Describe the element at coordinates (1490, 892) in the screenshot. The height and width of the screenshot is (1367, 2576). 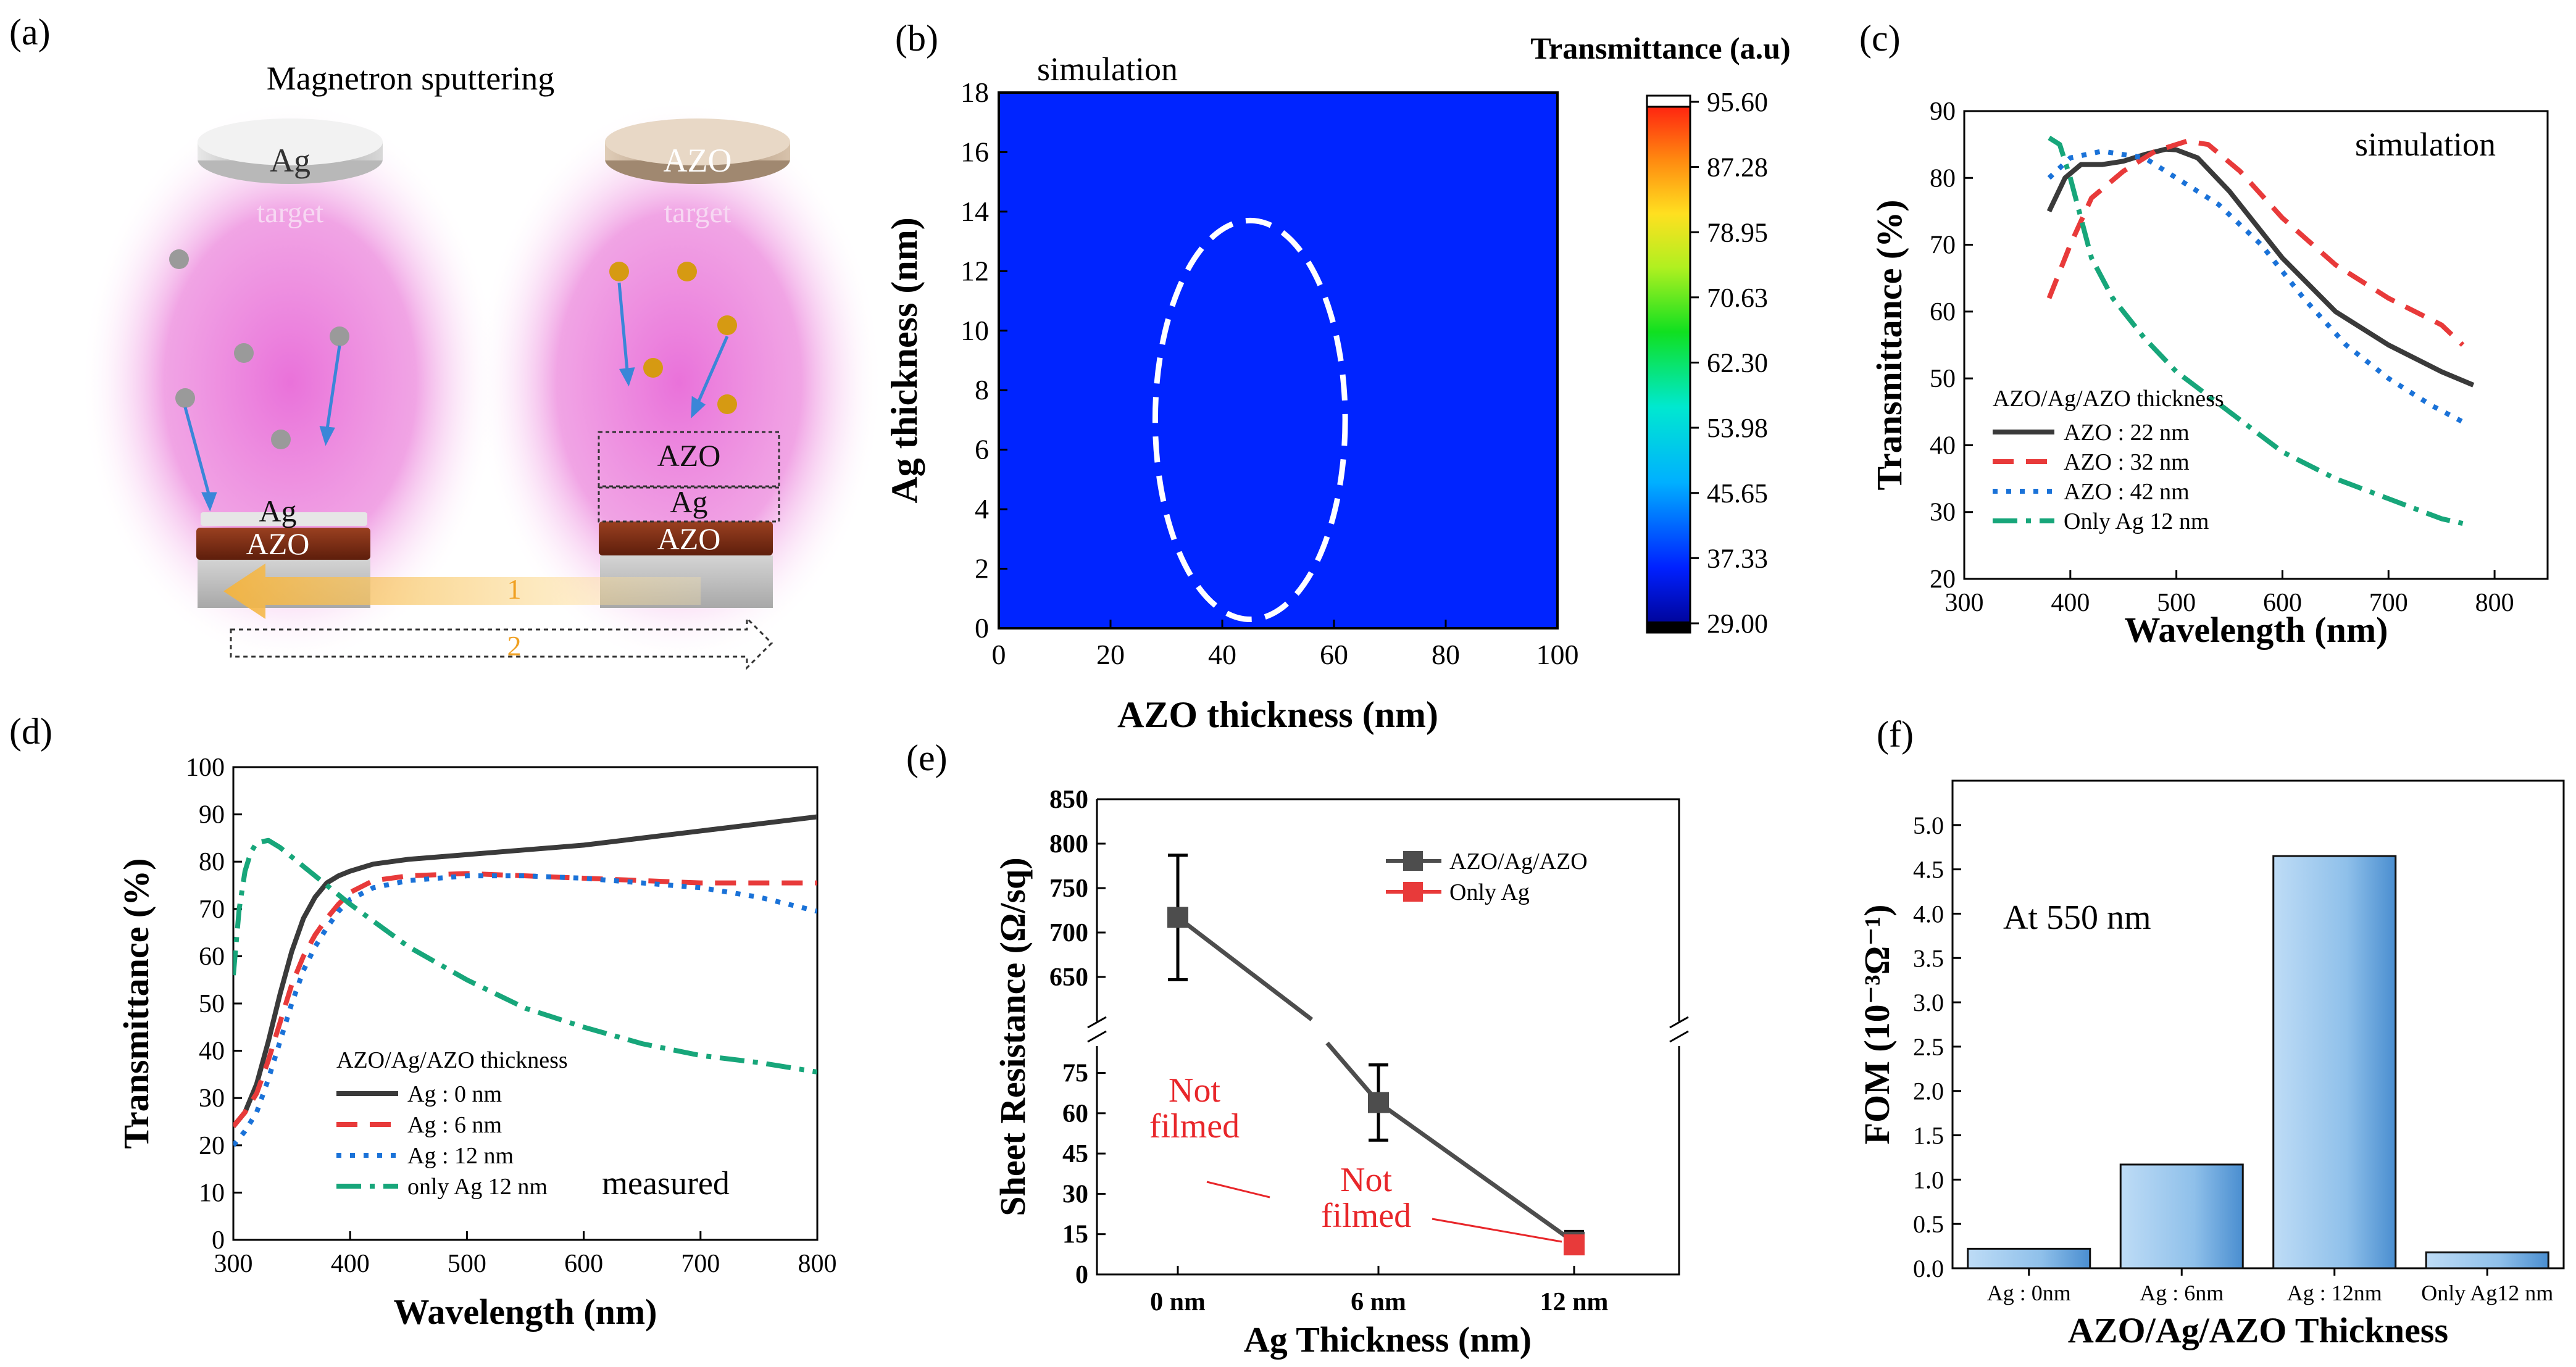
I see `legend-label-1: Only Ag` at that location.